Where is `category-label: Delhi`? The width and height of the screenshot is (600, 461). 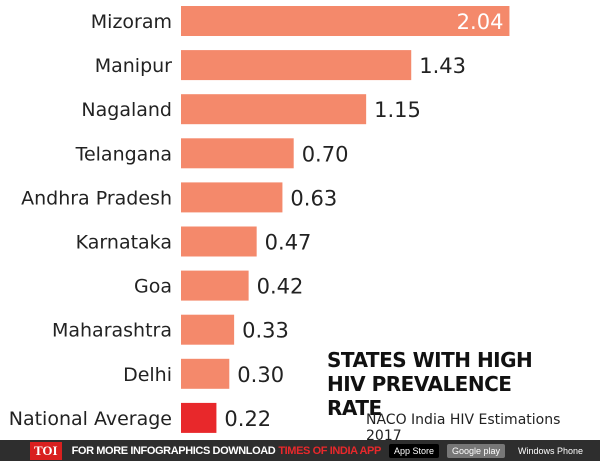
category-label: Delhi is located at coordinates (147, 375).